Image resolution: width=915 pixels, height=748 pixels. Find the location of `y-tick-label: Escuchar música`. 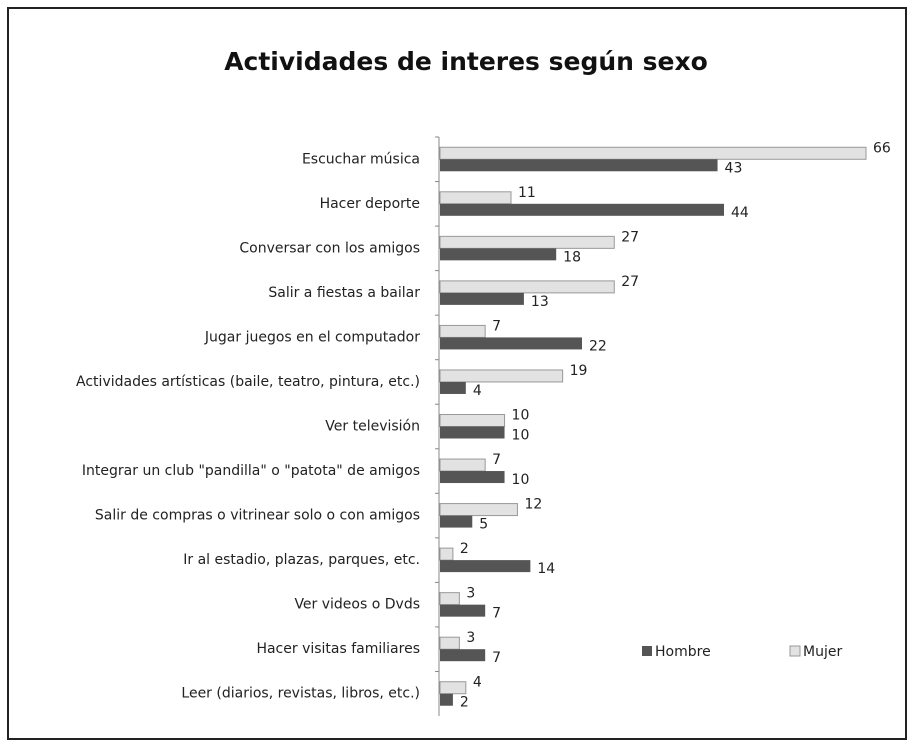

y-tick-label: Escuchar música is located at coordinates (361, 159).